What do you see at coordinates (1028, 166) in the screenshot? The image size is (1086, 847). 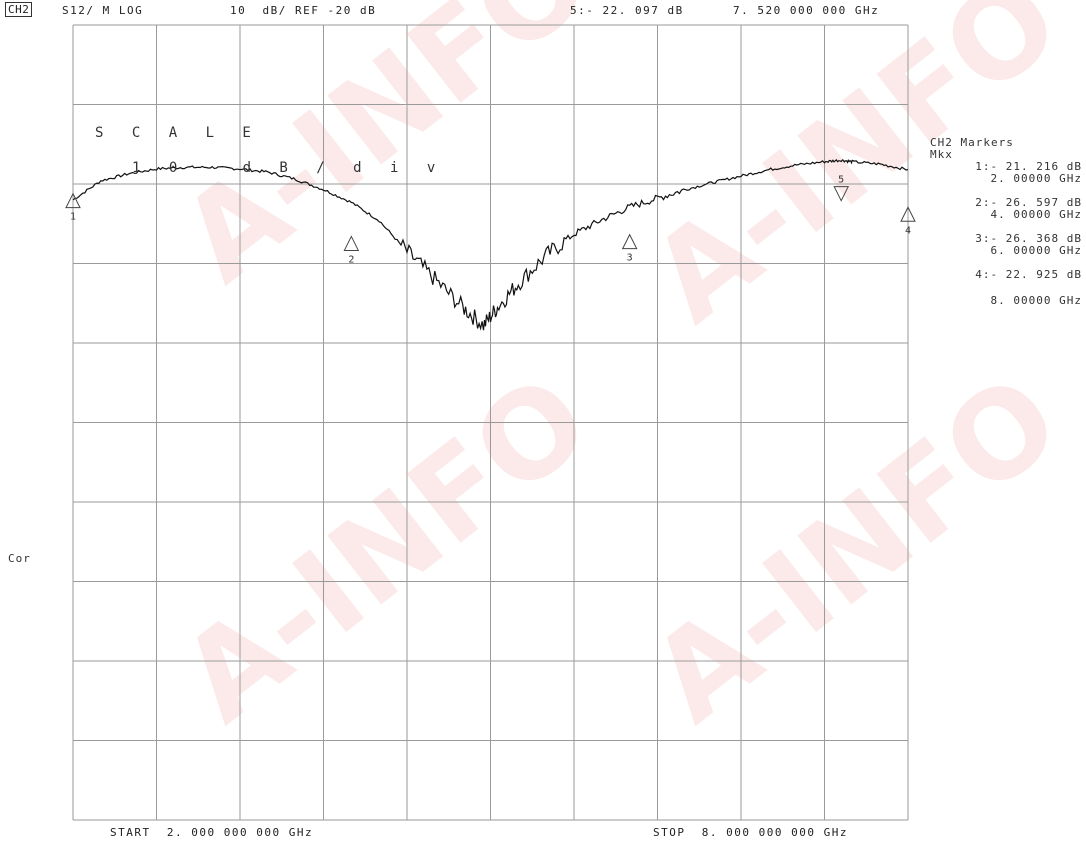 I see `marker-value: 1:- 21. 216 dB` at bounding box center [1028, 166].